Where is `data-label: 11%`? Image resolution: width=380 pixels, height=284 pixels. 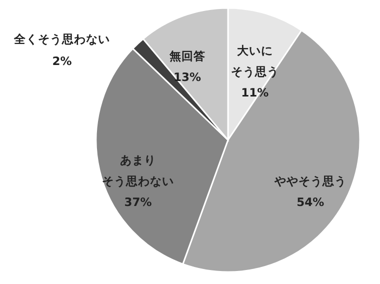 data-label: 11% is located at coordinates (255, 93).